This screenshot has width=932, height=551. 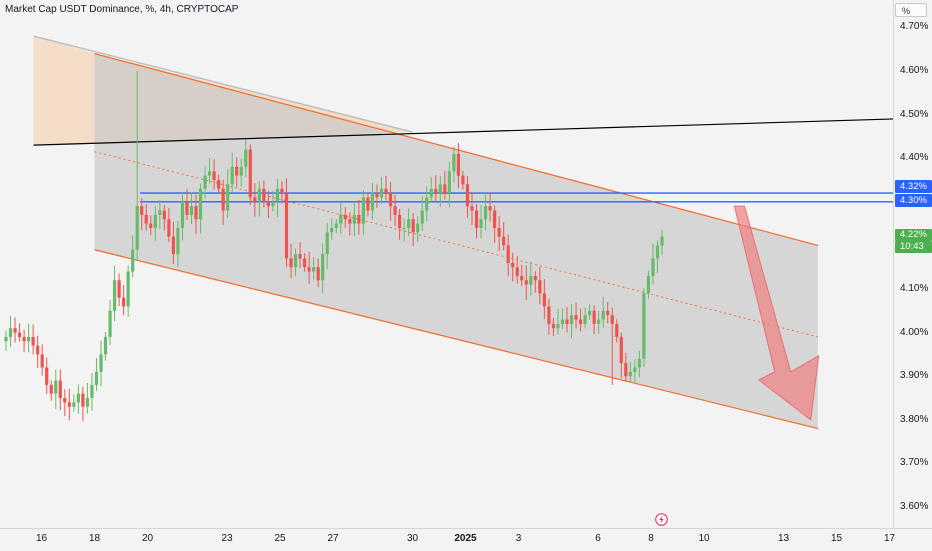 I want to click on x-tick-label: 20, so click(x=147, y=538).